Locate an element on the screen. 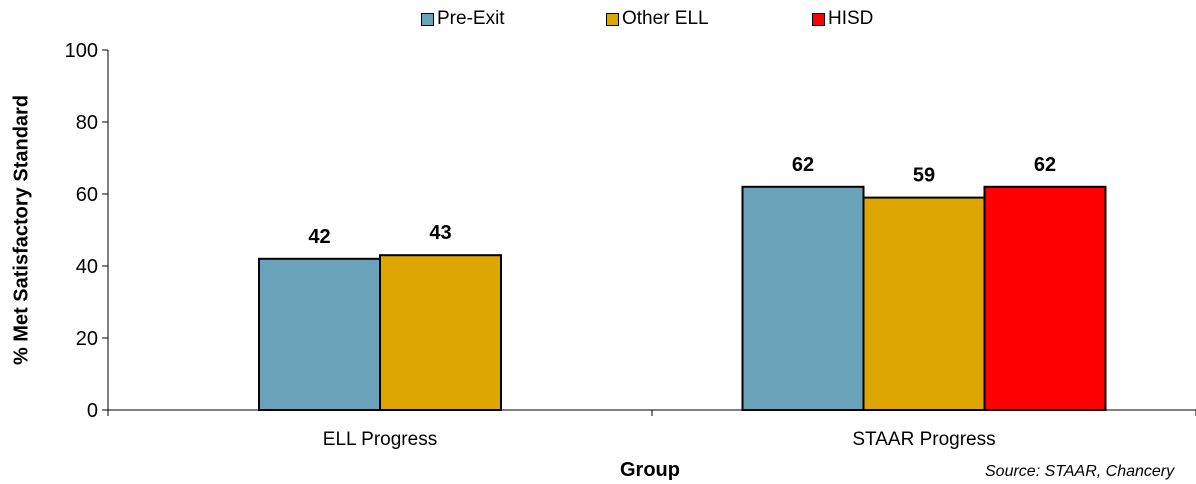  legend-swatch-other-ell is located at coordinates (612, 19).